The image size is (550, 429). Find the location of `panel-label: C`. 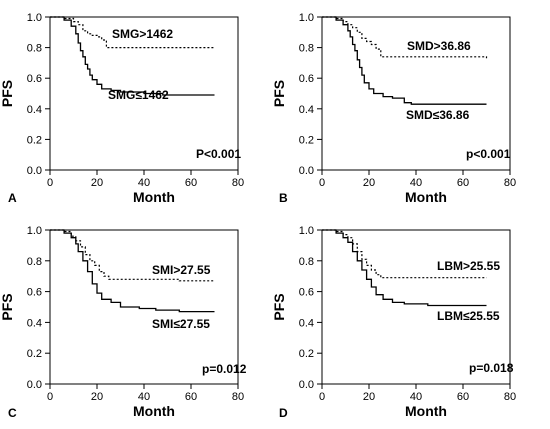

panel-label: C is located at coordinates (12, 413).